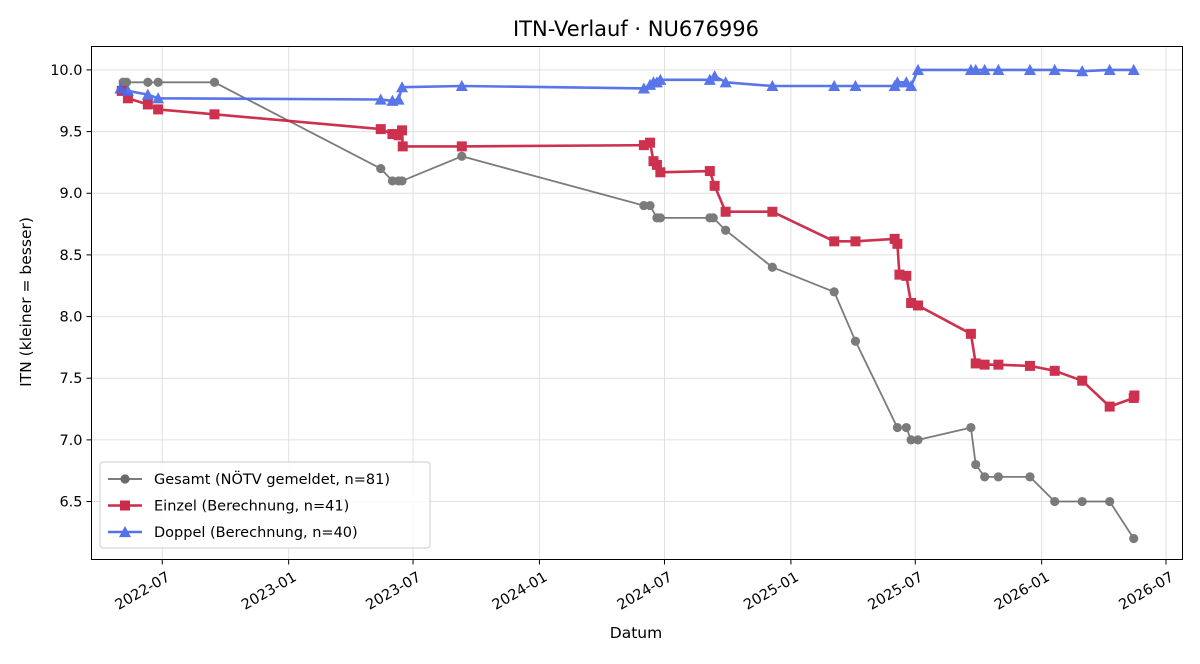  What do you see at coordinates (70, 441) in the screenshot?
I see `y-tick-label: 7.0` at bounding box center [70, 441].